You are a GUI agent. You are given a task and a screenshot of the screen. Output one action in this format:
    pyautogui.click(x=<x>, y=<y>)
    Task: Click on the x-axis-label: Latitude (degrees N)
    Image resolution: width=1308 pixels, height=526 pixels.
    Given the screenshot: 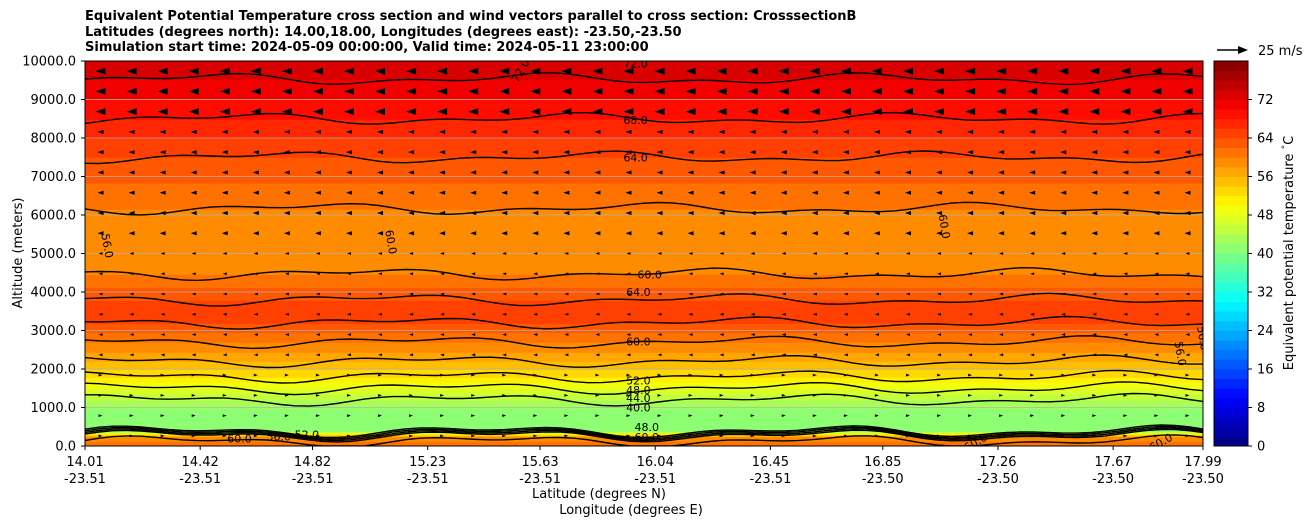 What is the action you would take?
    pyautogui.click(x=599, y=494)
    